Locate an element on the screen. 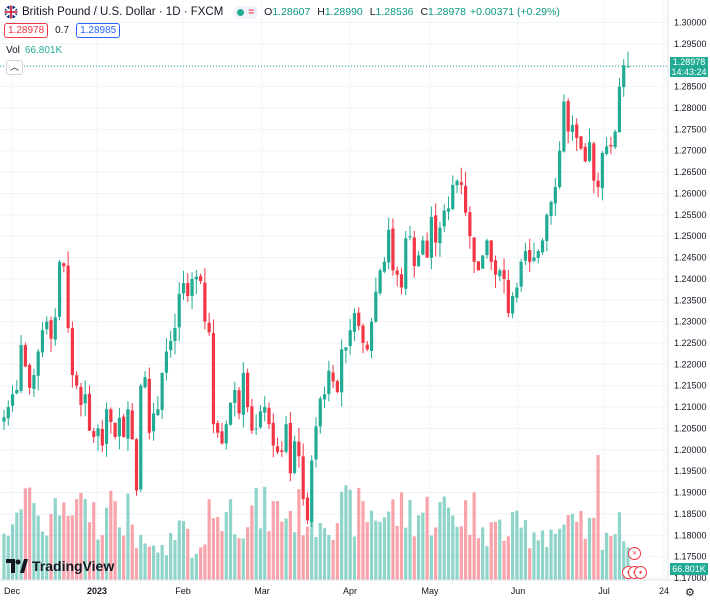 Image resolution: width=710 pixels, height=600 pixels. price-tick-label: 1.18500 is located at coordinates (690, 514).